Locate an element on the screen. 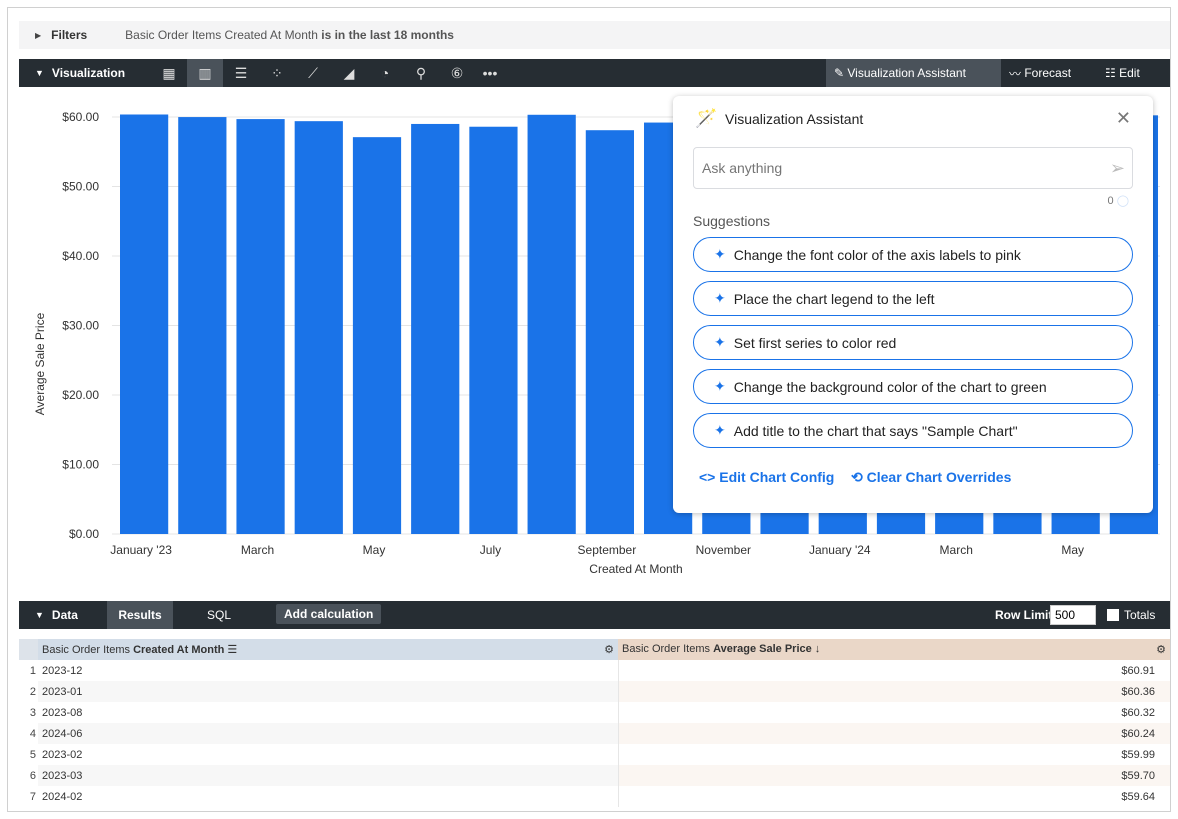 This screenshot has width=1178, height=819. suggestion-chip: ✦ Set first series to color red is located at coordinates (913, 342).